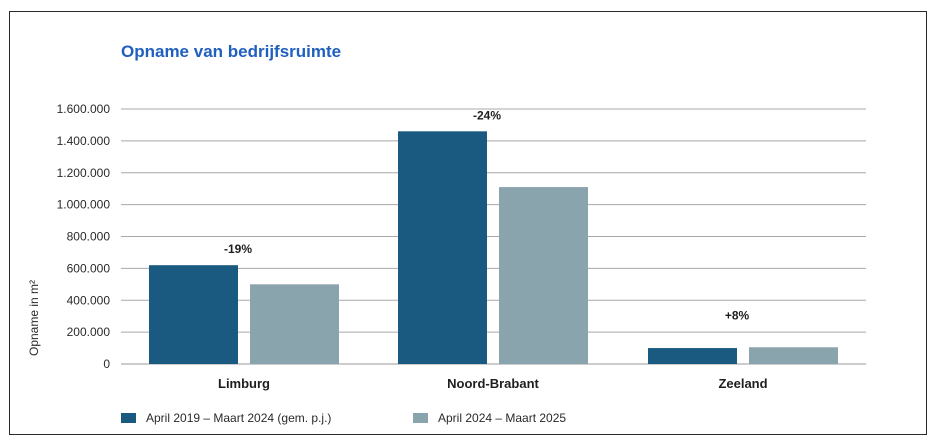 Image resolution: width=938 pixels, height=439 pixels. I want to click on y-axis-label: Opname in m², so click(34, 318).